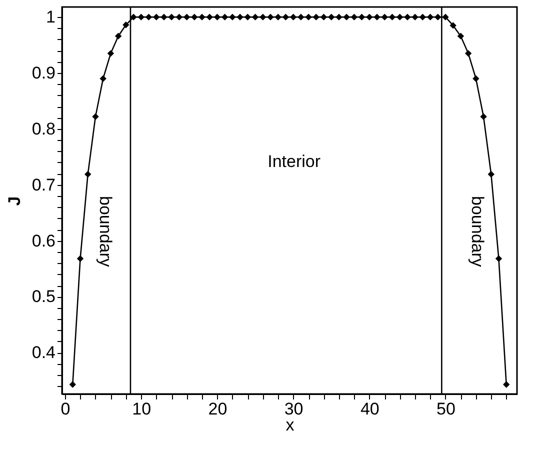 The height and width of the screenshot is (449, 548). I want to click on x-tick-label: 50, so click(446, 409).